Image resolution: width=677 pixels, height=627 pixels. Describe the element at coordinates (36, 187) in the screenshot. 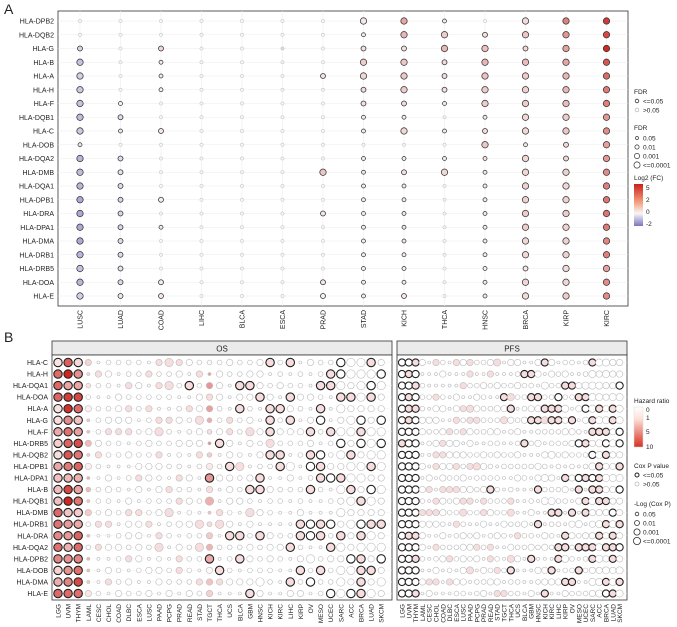

I see `a-gene-label: HLA-DQA1` at that location.